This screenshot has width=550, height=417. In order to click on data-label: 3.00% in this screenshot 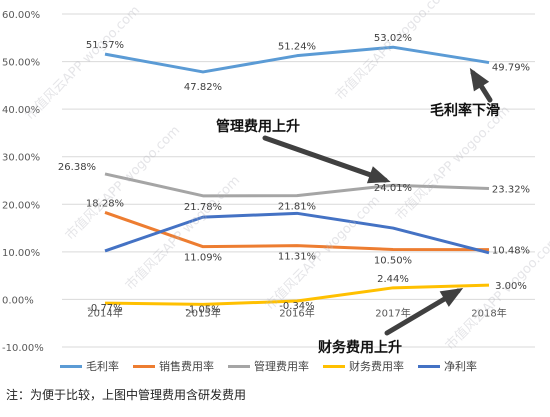, I will do `click(511, 286)`.